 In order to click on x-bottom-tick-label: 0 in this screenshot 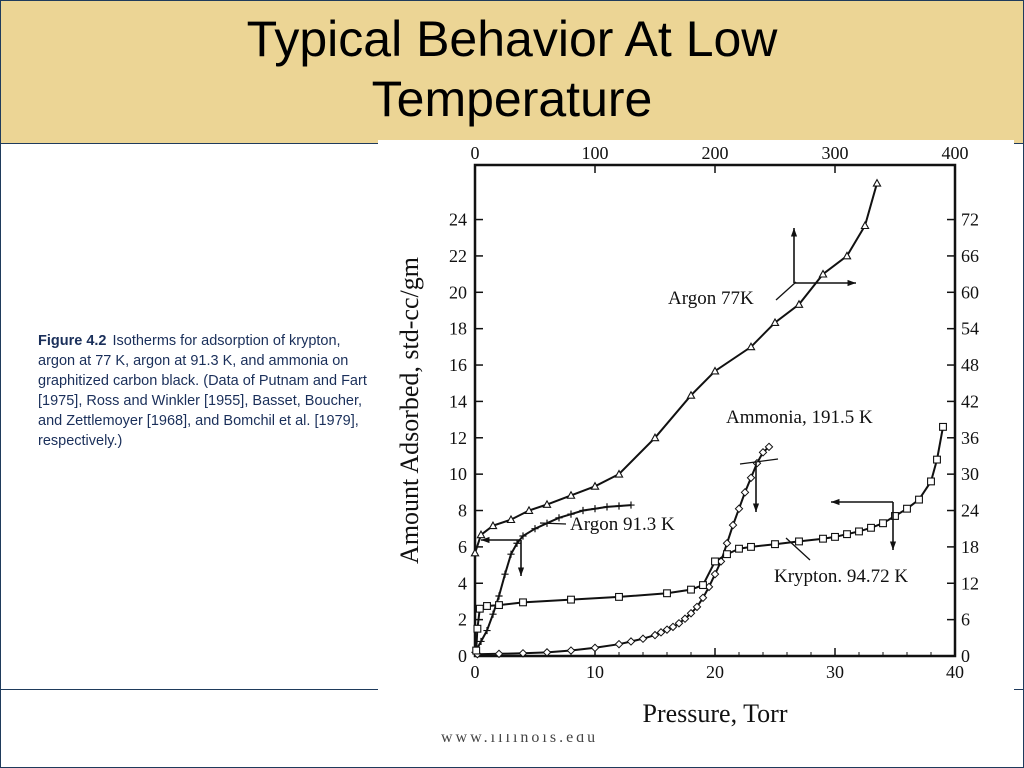, I will do `click(475, 672)`.